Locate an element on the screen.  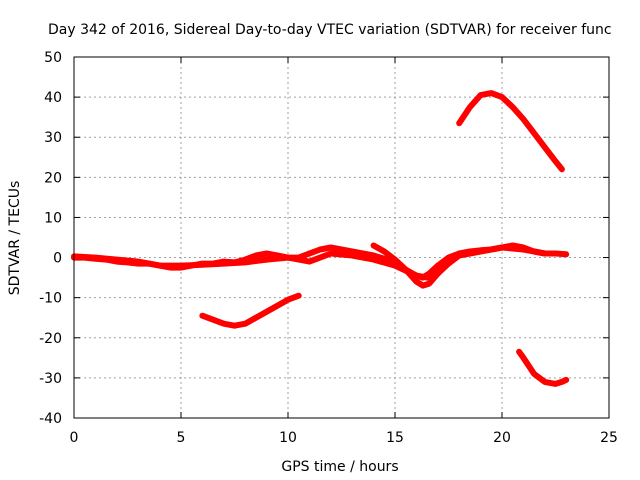
x-tick-label: 0 is located at coordinates (74, 438).